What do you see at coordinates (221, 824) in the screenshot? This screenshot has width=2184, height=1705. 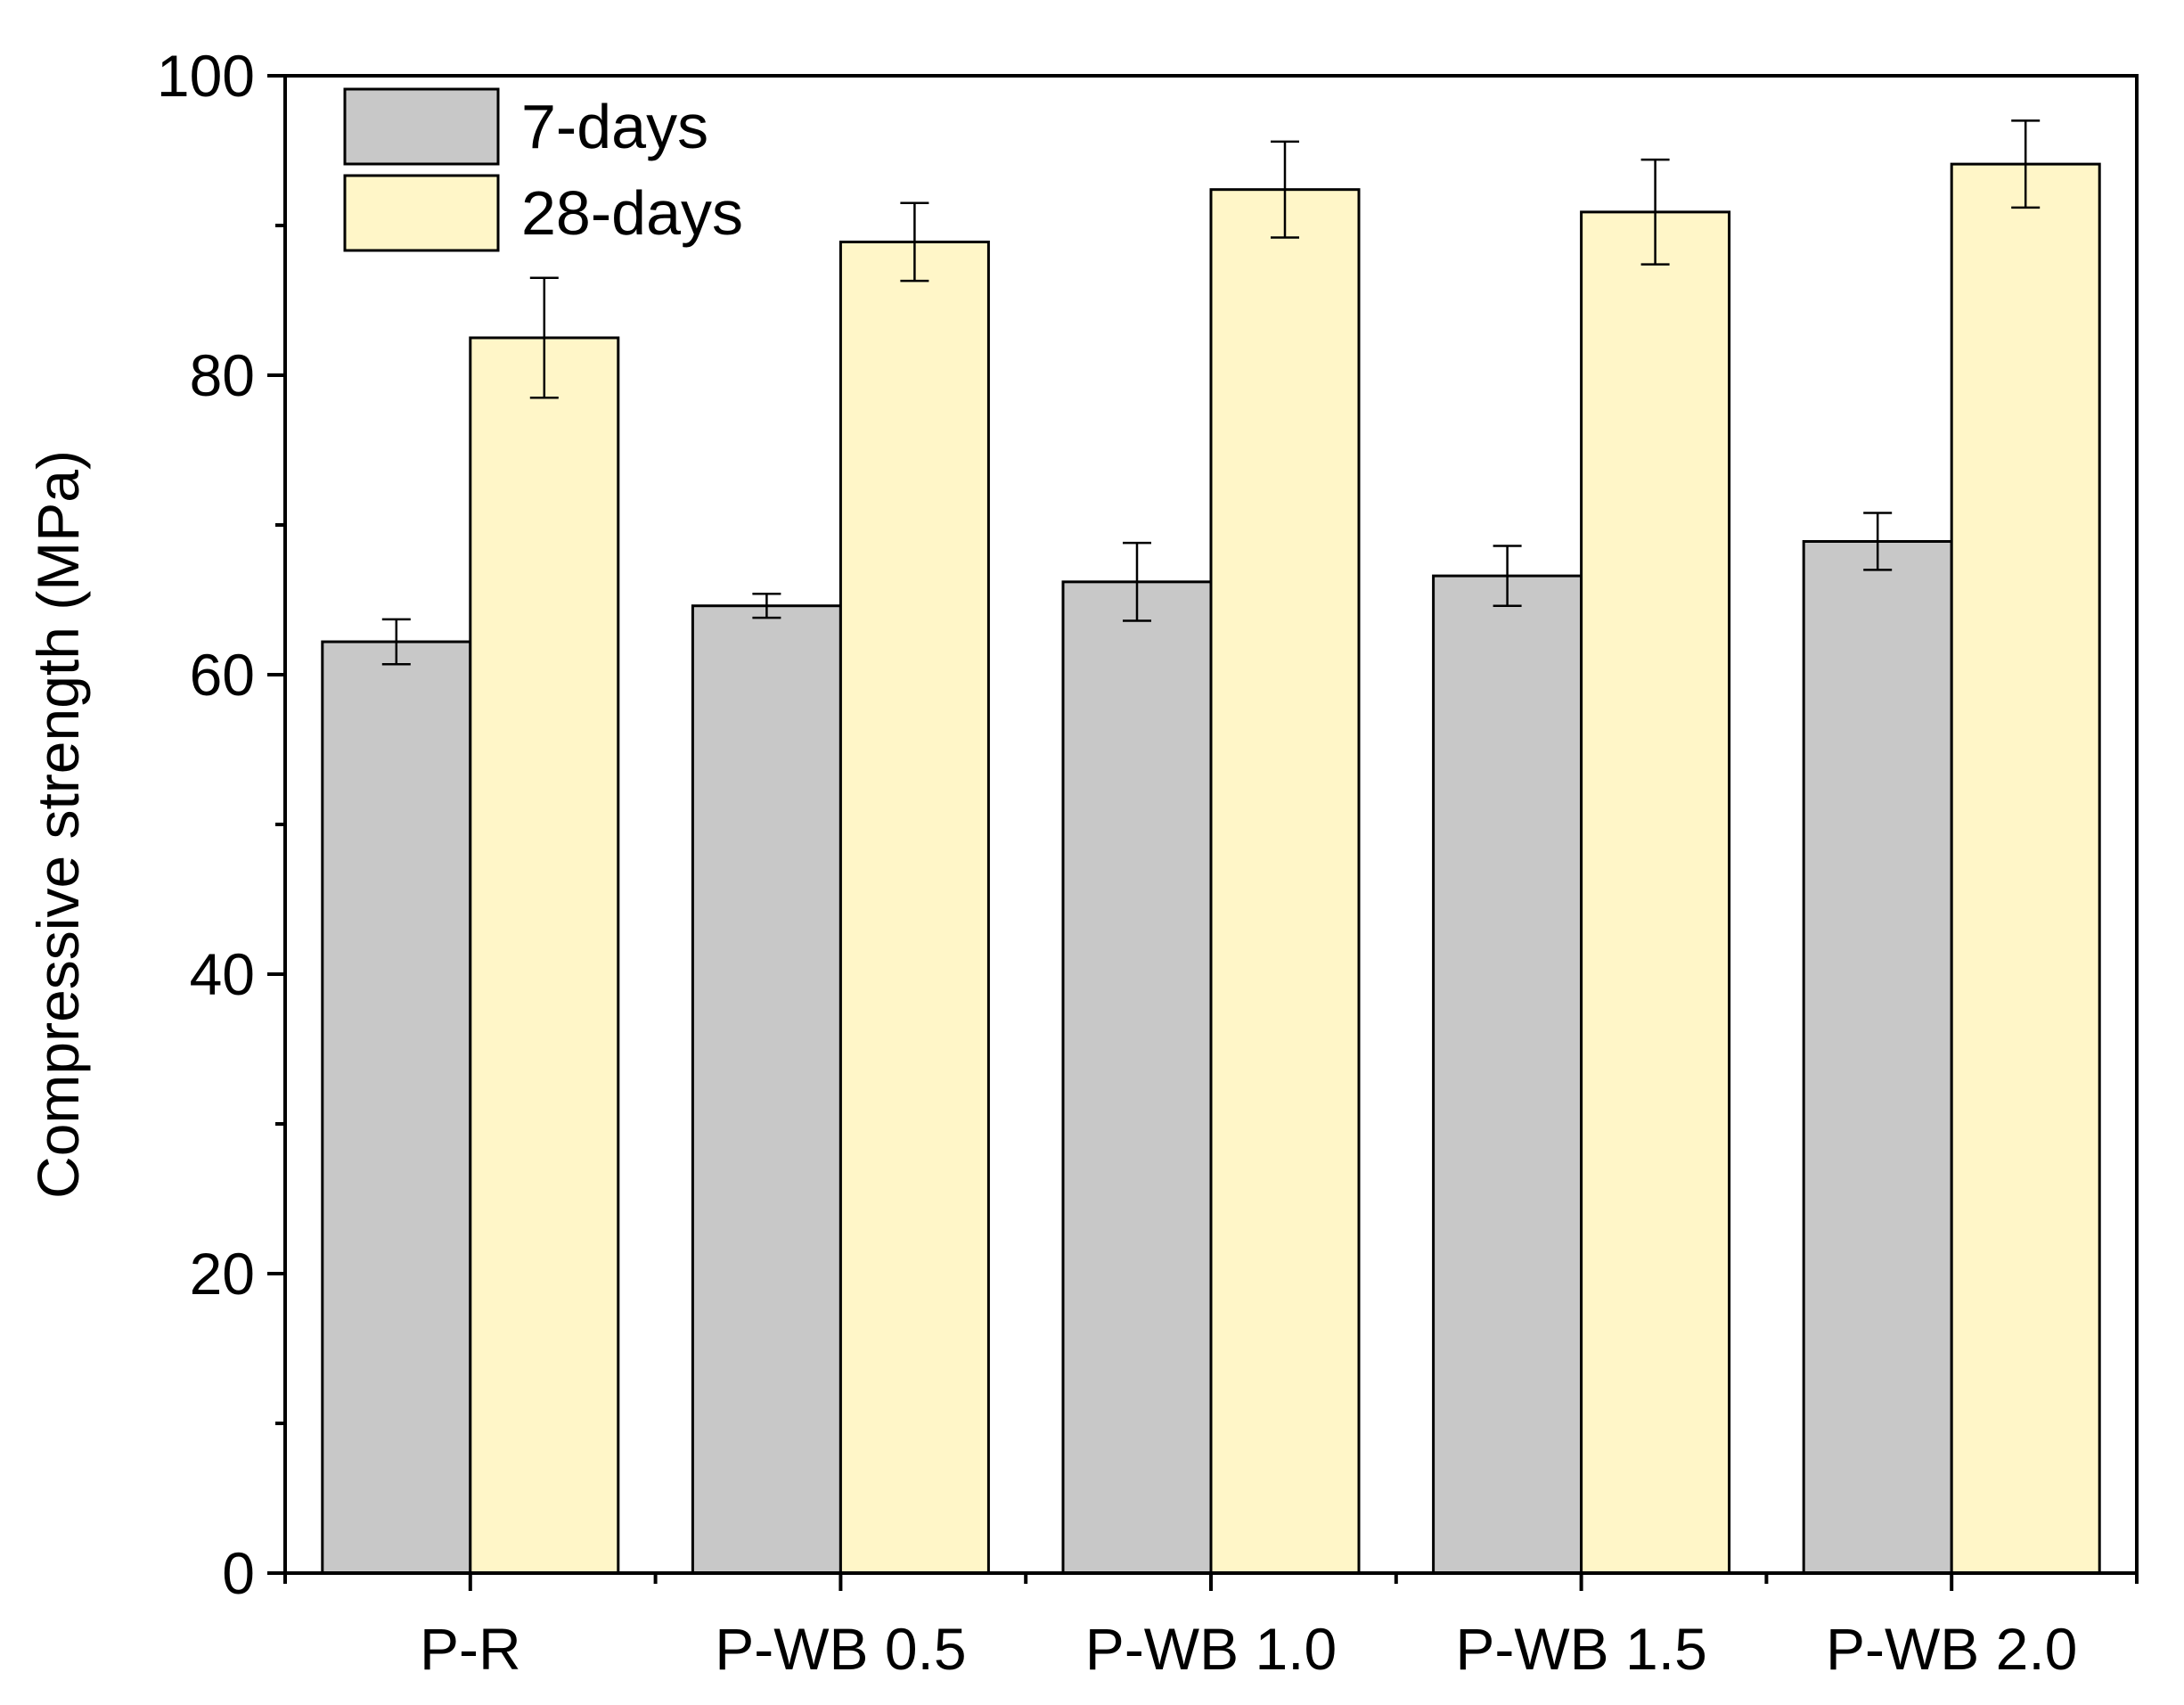 I see `y-axis: 0 20 40 60 80 100` at bounding box center [221, 824].